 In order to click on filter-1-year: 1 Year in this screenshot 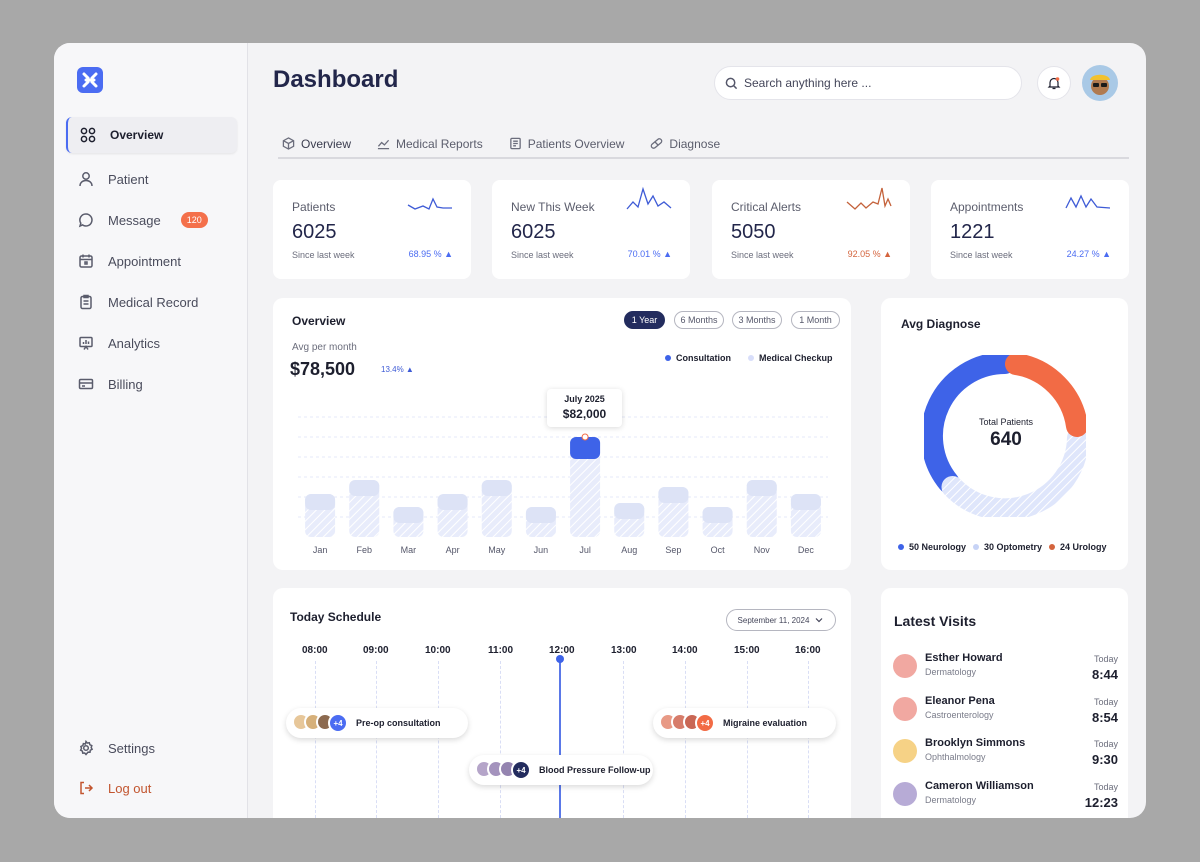, I will do `click(644, 320)`.